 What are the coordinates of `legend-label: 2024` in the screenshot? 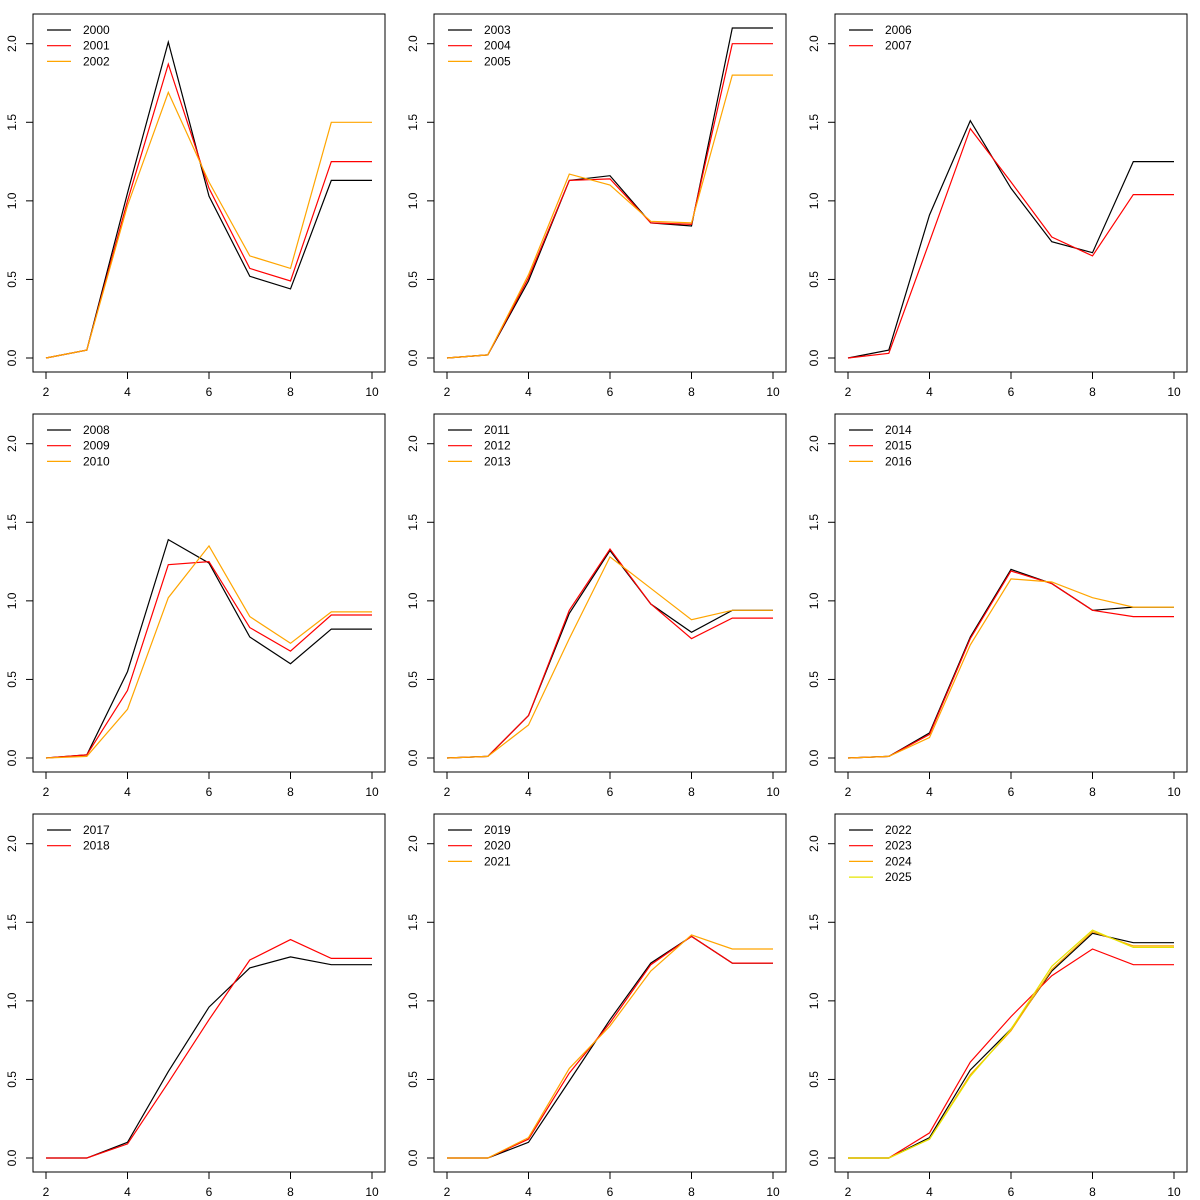 It's located at (898, 861).